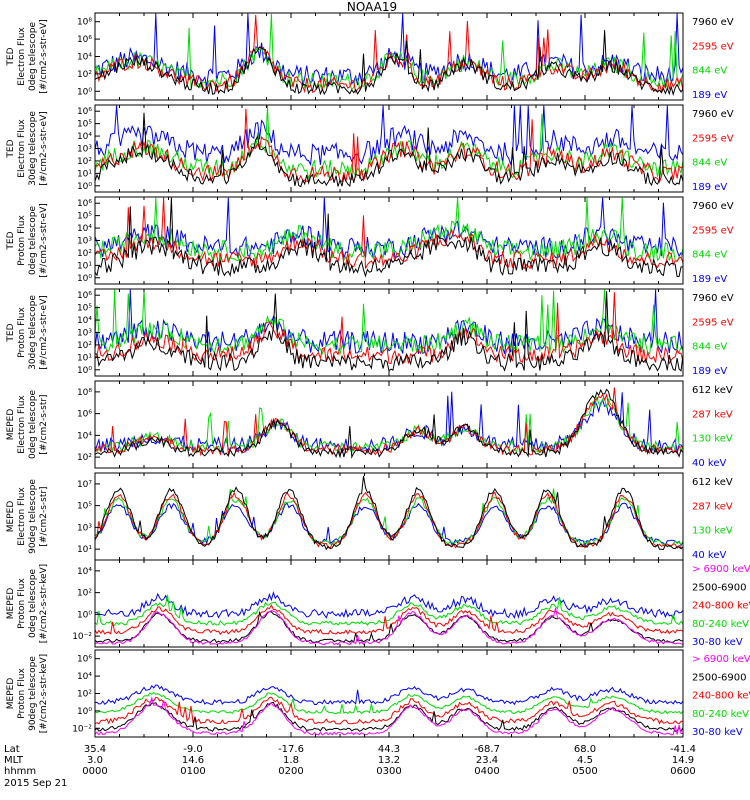  What do you see at coordinates (721, 659) in the screenshot?
I see `legend-label: > 6900 keV` at bounding box center [721, 659].